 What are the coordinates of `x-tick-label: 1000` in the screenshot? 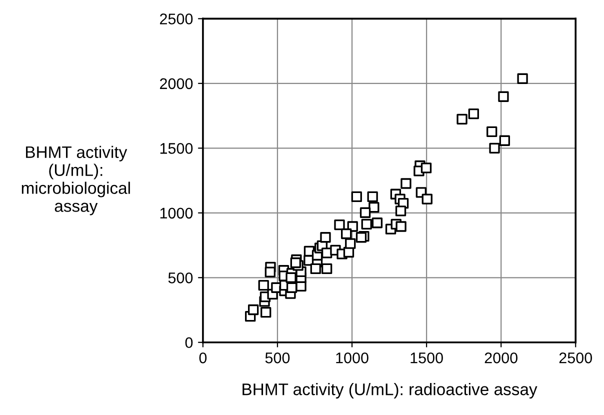 It's located at (352, 358).